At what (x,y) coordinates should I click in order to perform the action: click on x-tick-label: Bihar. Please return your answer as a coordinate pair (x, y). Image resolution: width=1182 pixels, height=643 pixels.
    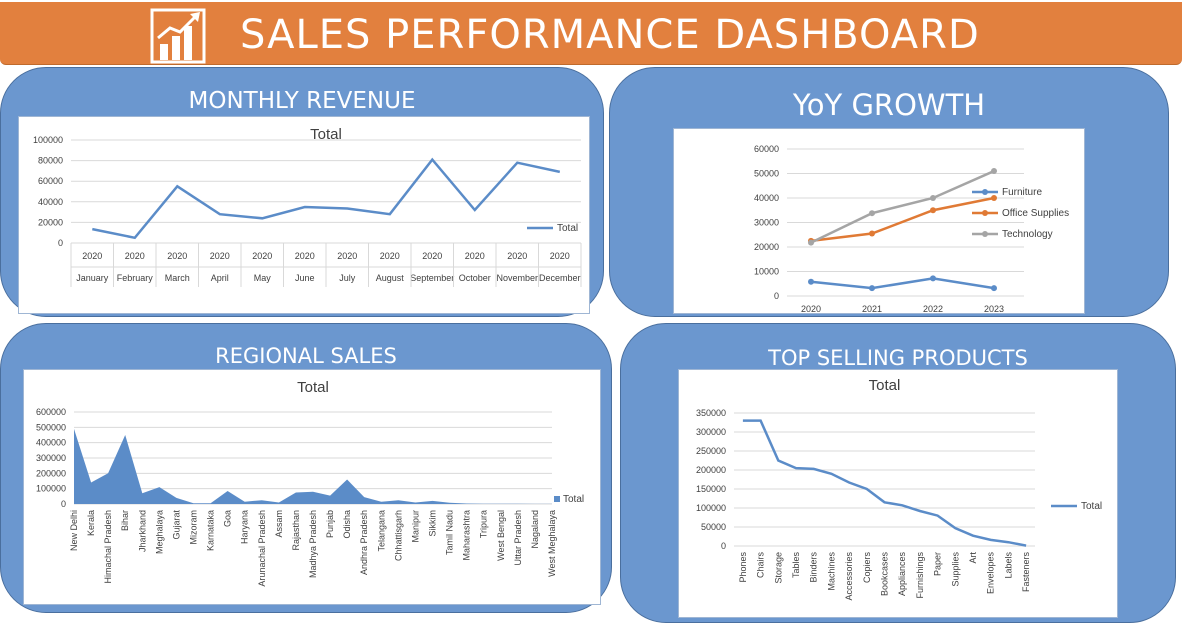
    Looking at the image, I should click on (125, 520).